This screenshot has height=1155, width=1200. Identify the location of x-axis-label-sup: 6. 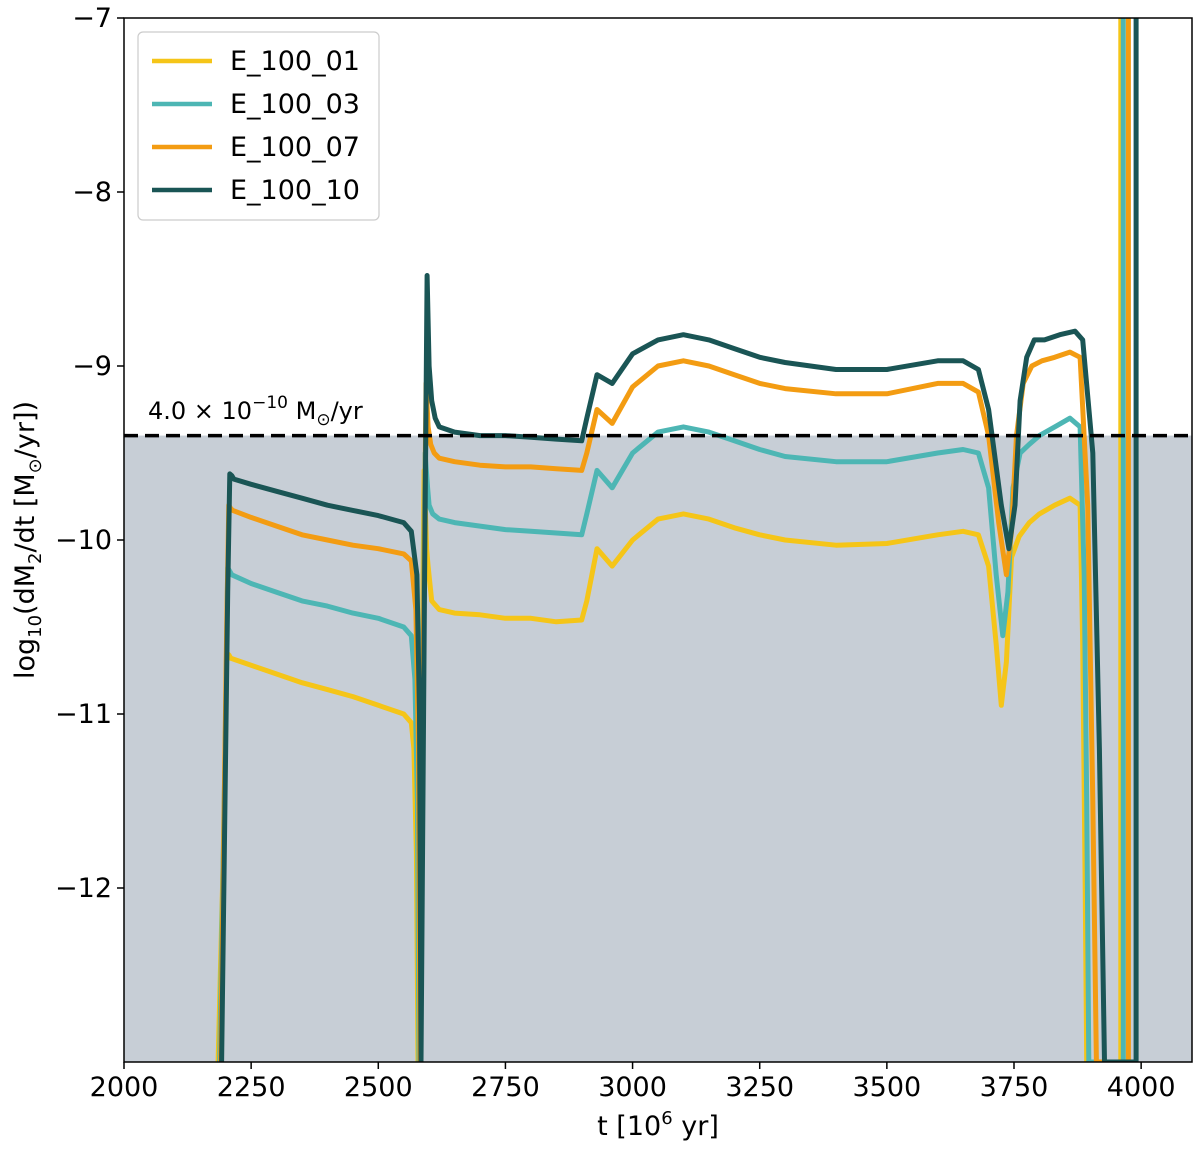
(666, 1118).